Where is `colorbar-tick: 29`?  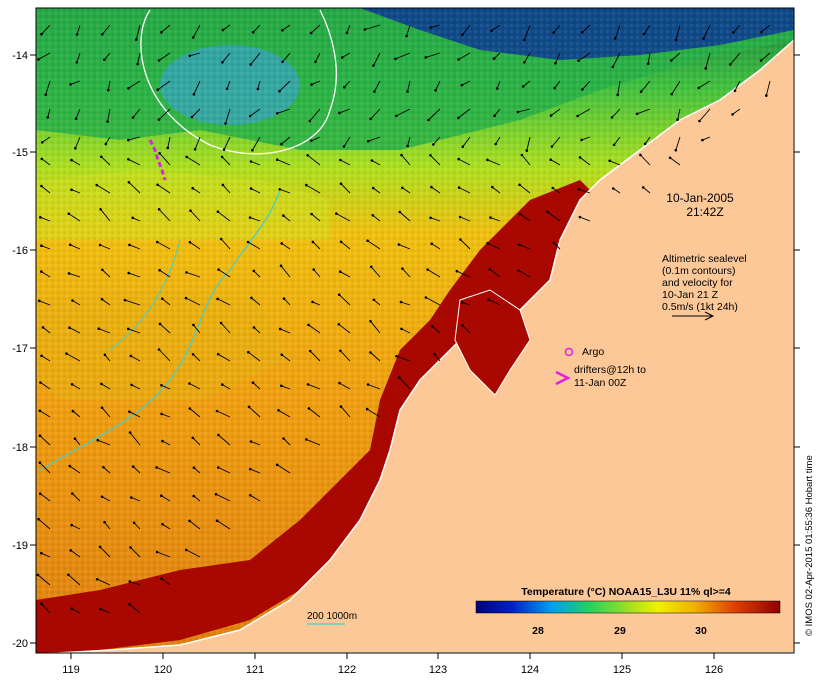
colorbar-tick: 29 is located at coordinates (620, 631).